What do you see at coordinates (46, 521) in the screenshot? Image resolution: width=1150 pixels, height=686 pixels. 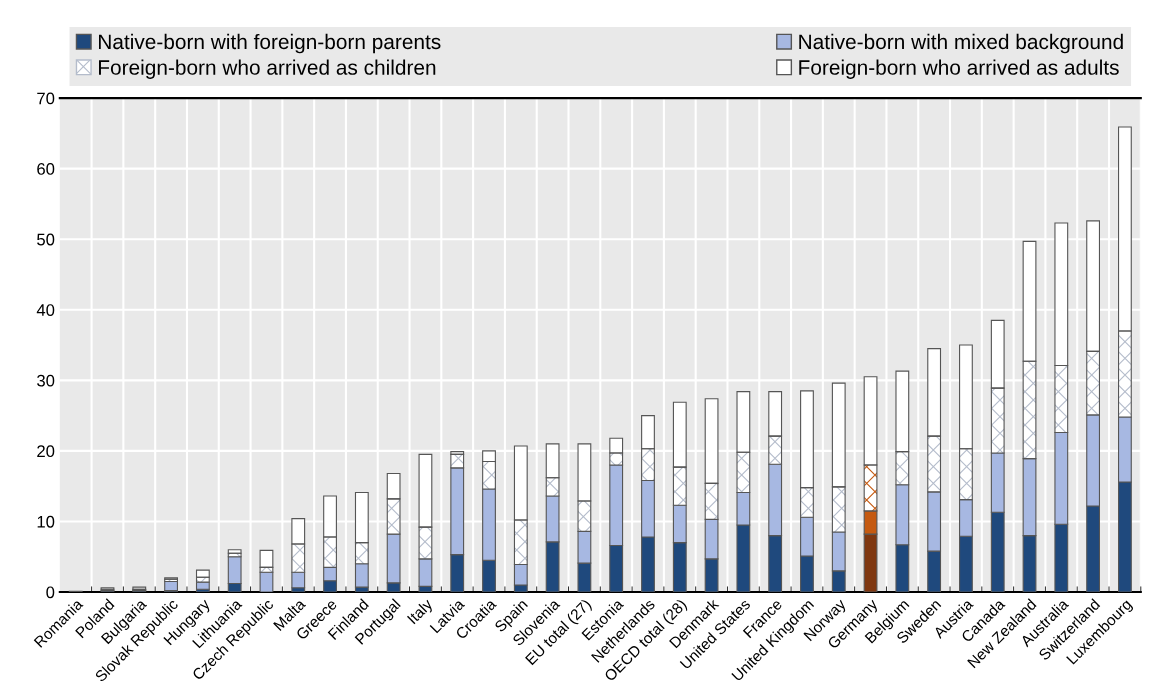 I see `y-tick-label: 10` at bounding box center [46, 521].